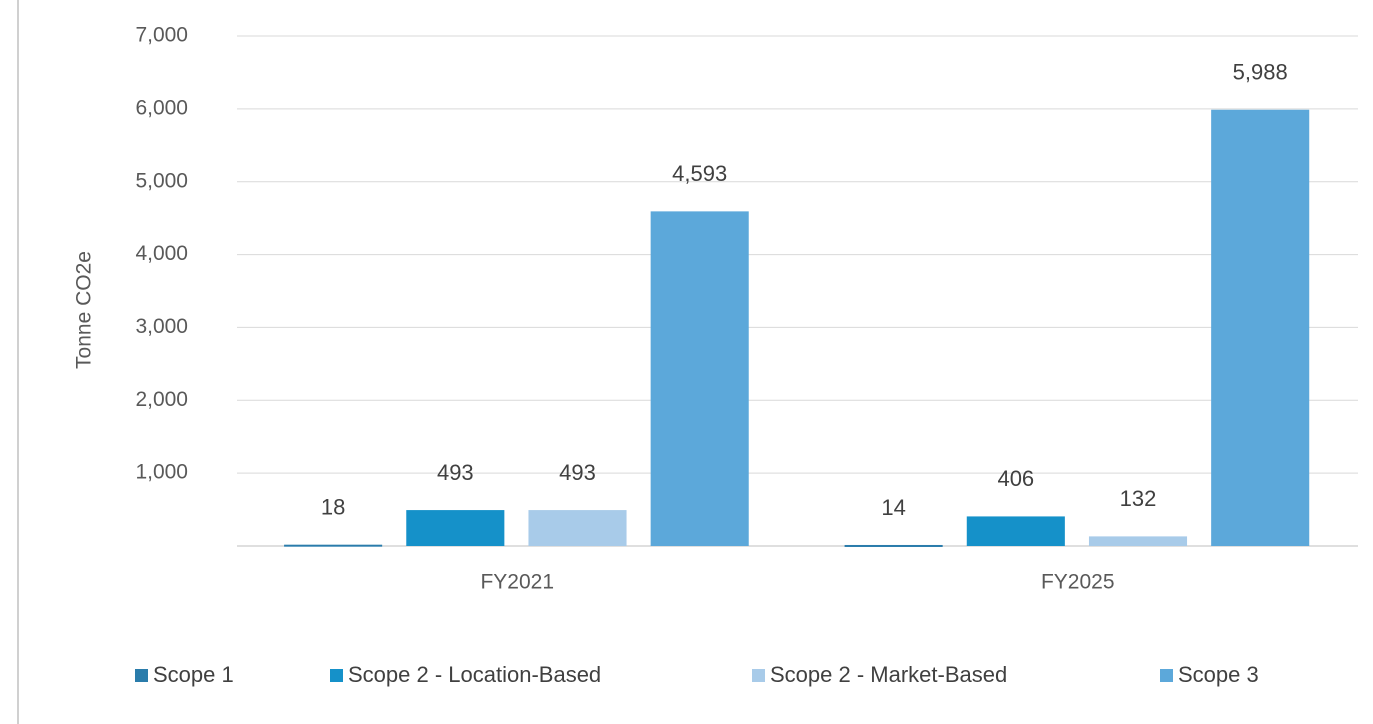 This screenshot has height=724, width=1373. What do you see at coordinates (1078, 582) in the screenshot?
I see `x-tick-label: FY2025` at bounding box center [1078, 582].